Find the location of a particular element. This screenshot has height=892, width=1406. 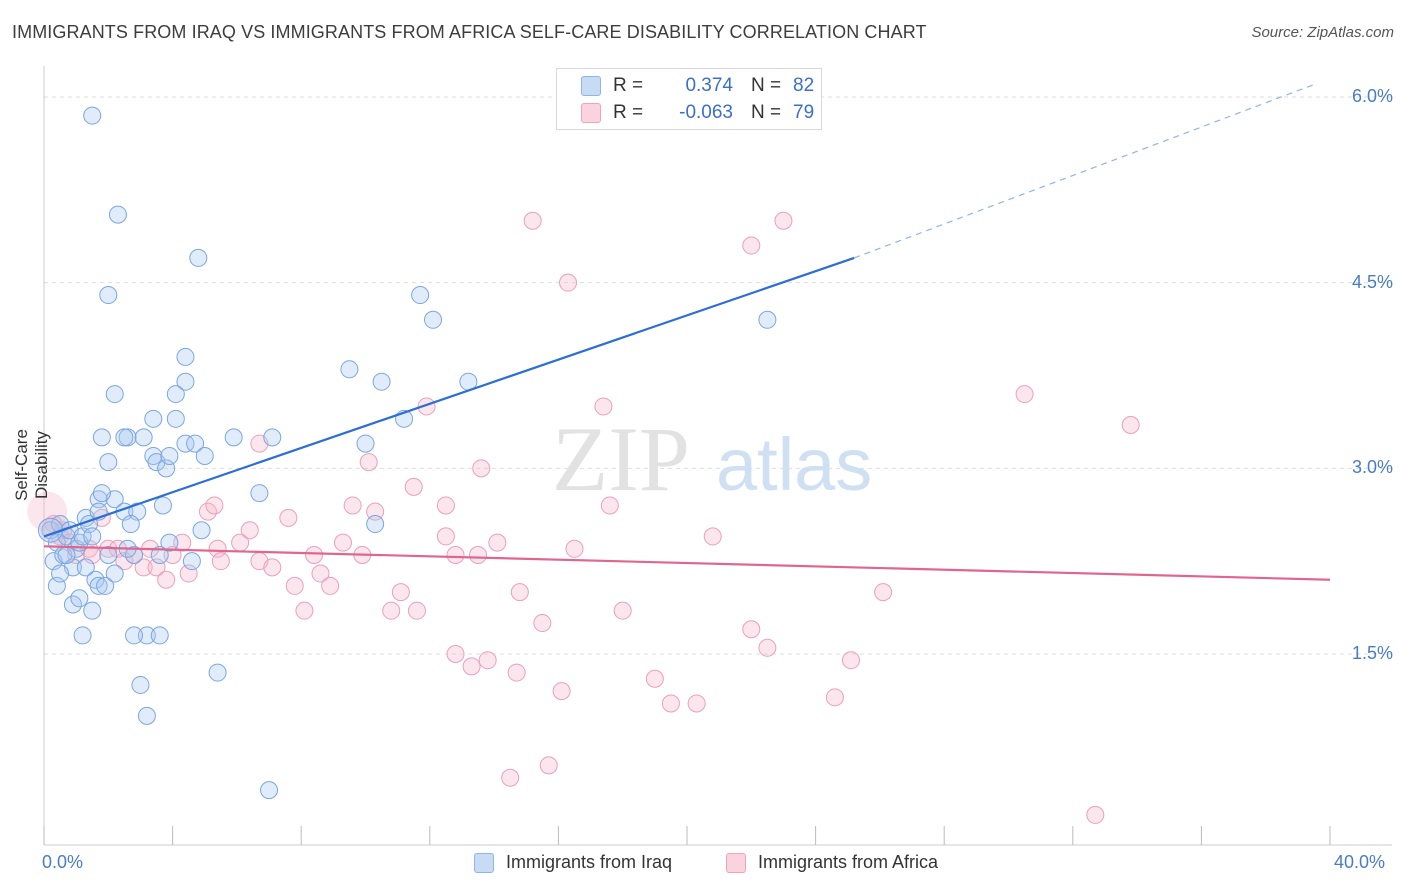

stats-legend: R = 0.374 N = 82 R = -0.063 N = 79 is located at coordinates (689, 99).